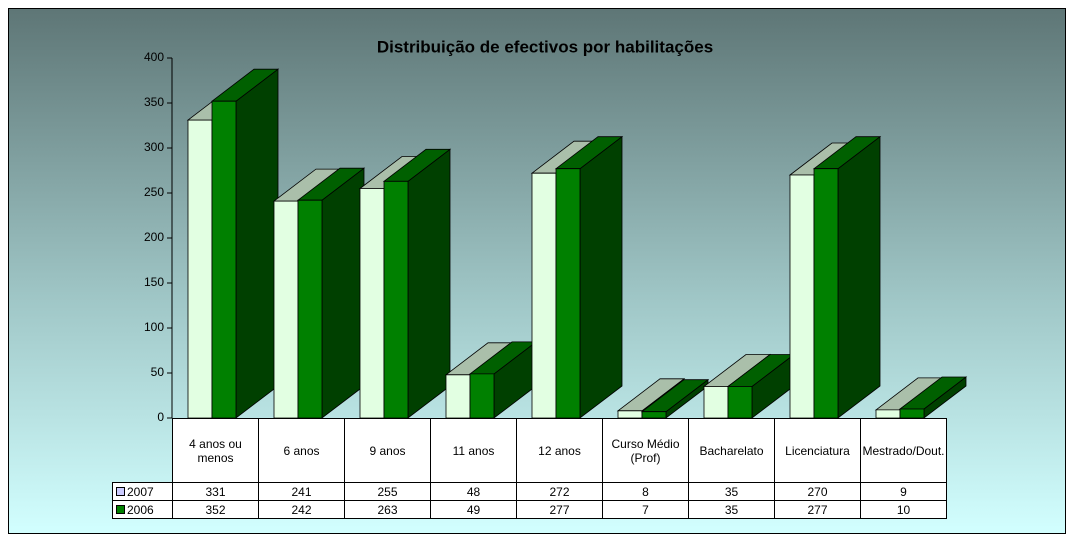 The image size is (1072, 539). Describe the element at coordinates (215, 450) in the screenshot. I see `category-label: 4 anos ou menos` at that location.